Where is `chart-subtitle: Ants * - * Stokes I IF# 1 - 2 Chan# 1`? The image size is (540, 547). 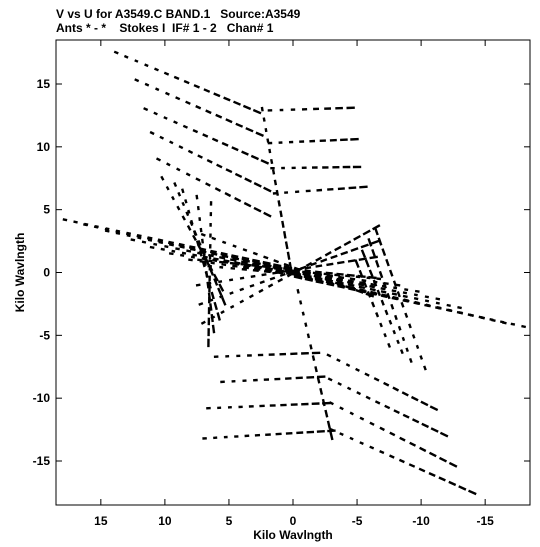 chart-subtitle: Ants * - * Stokes I IF# 1 - 2 Chan# 1 is located at coordinates (165, 28).